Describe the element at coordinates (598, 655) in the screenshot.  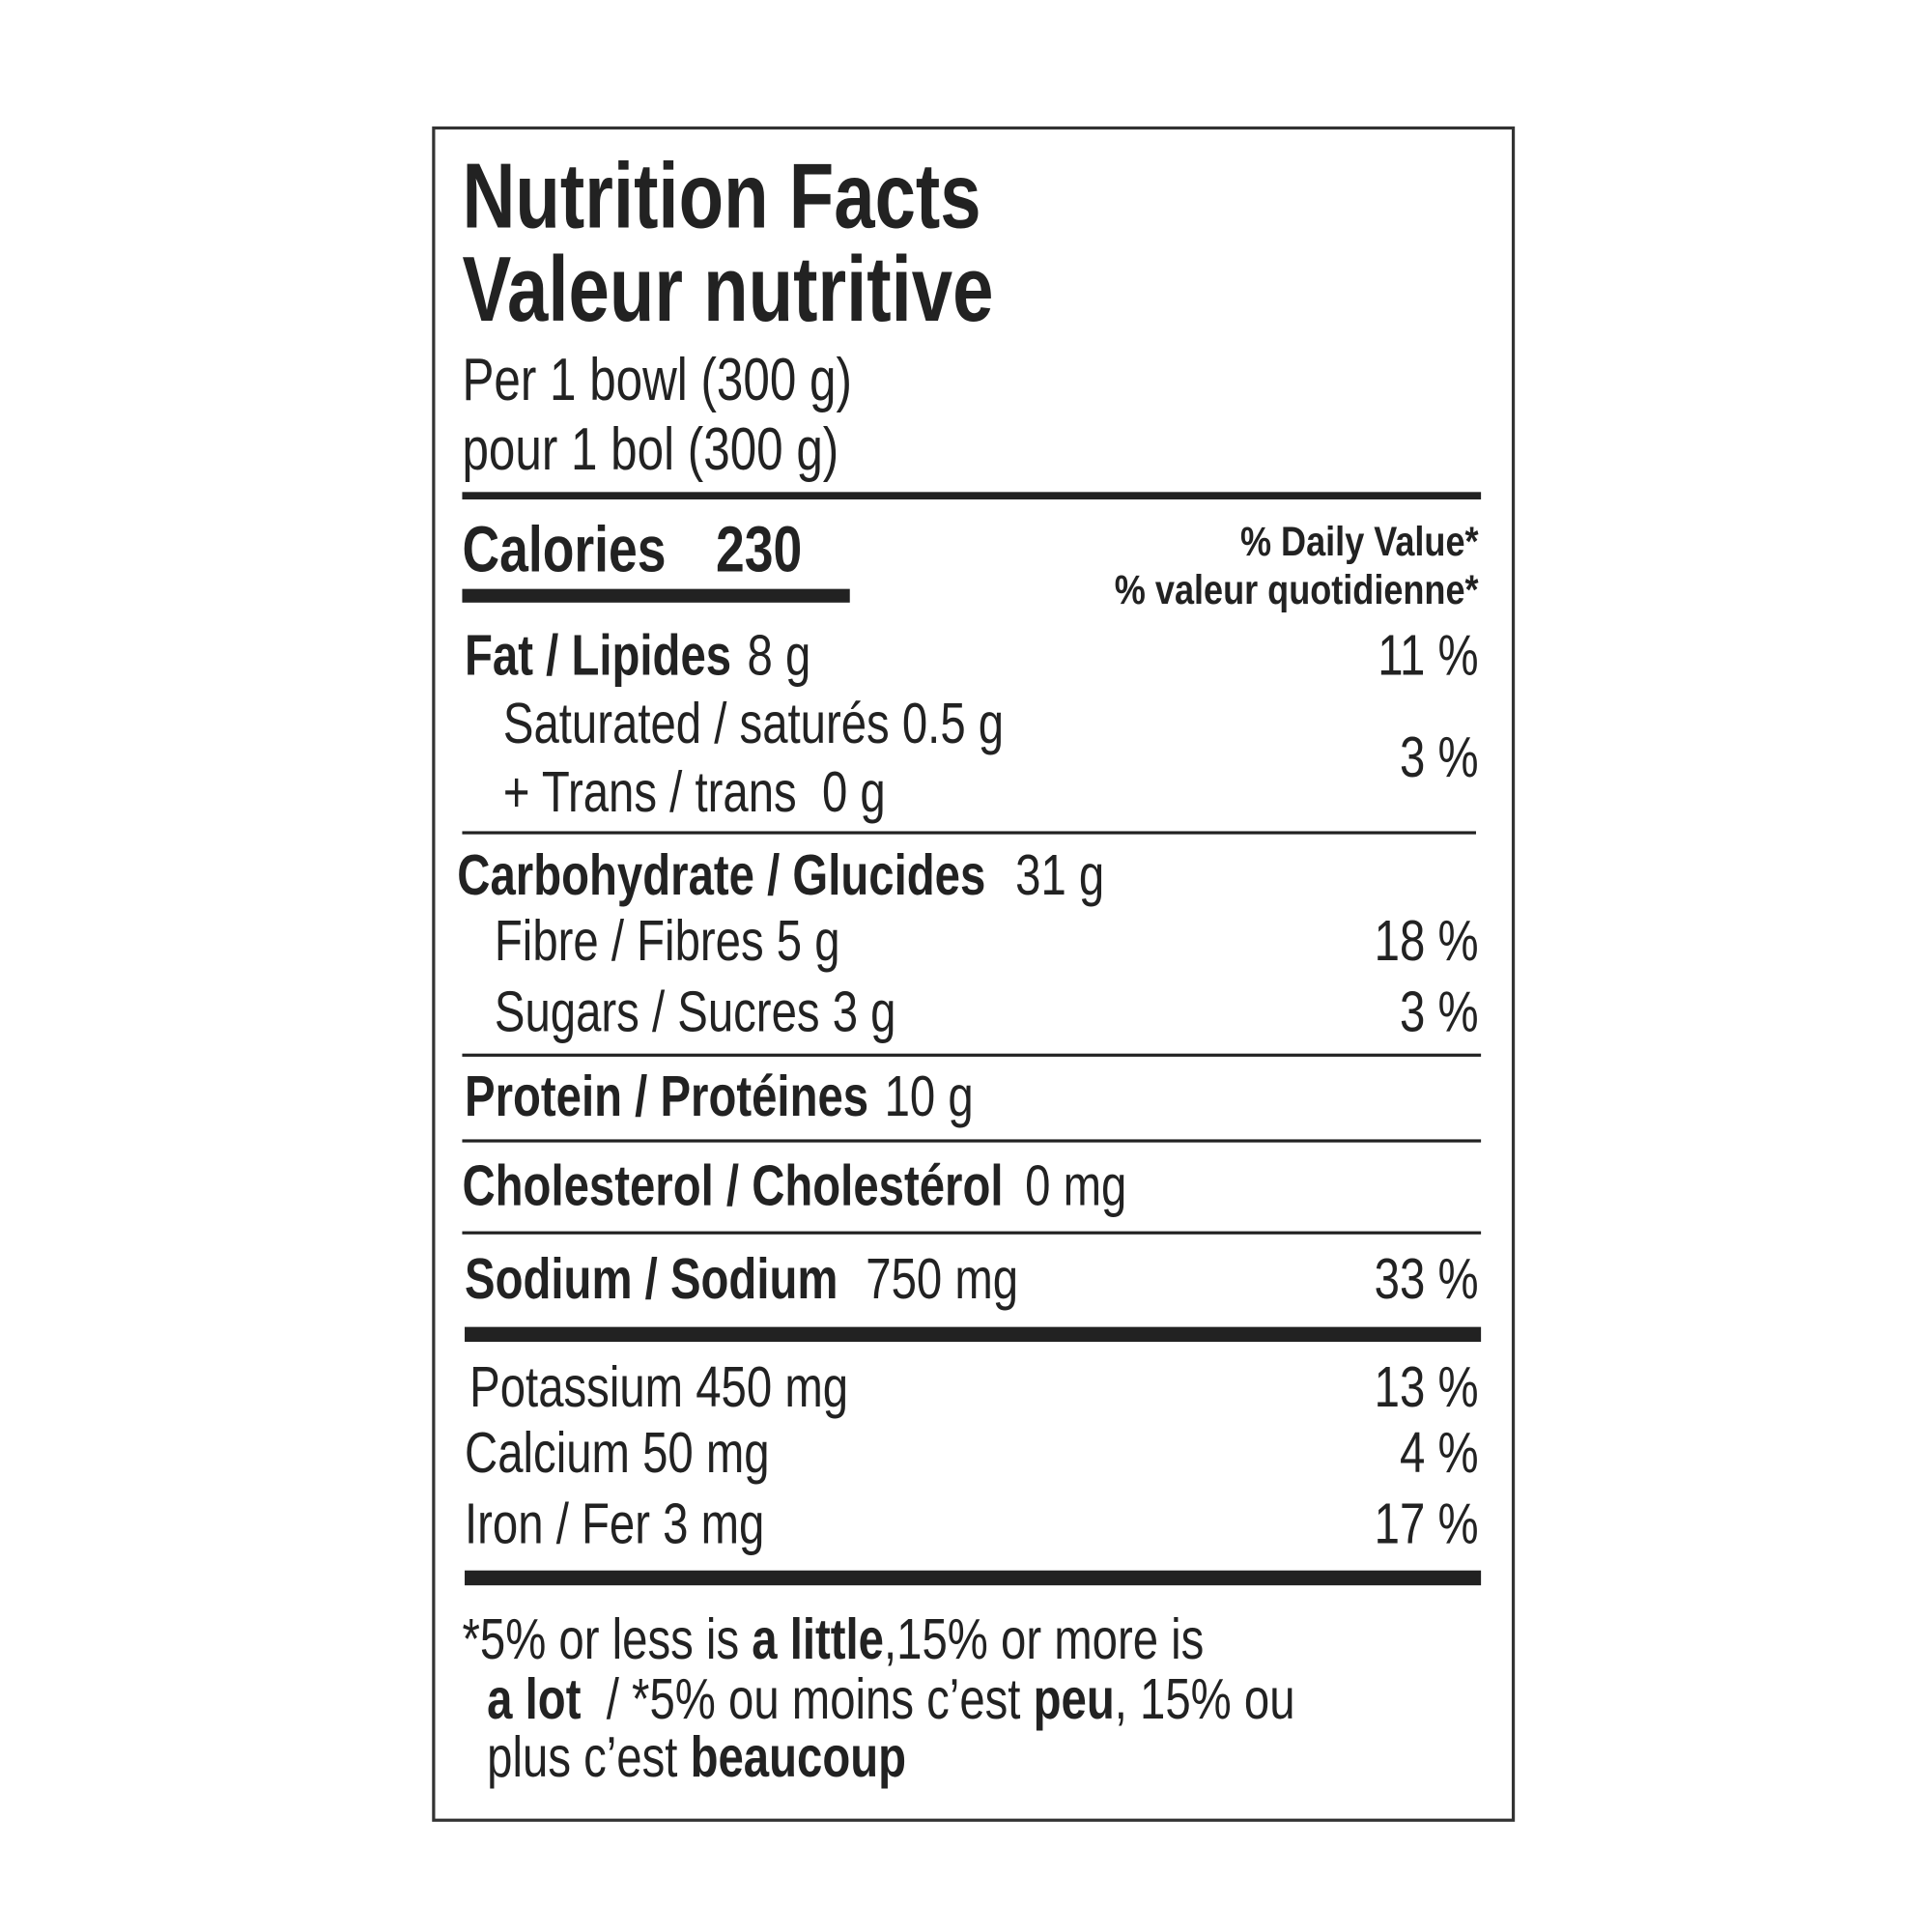
I see `nutrient-name: Fat / Lipides` at that location.